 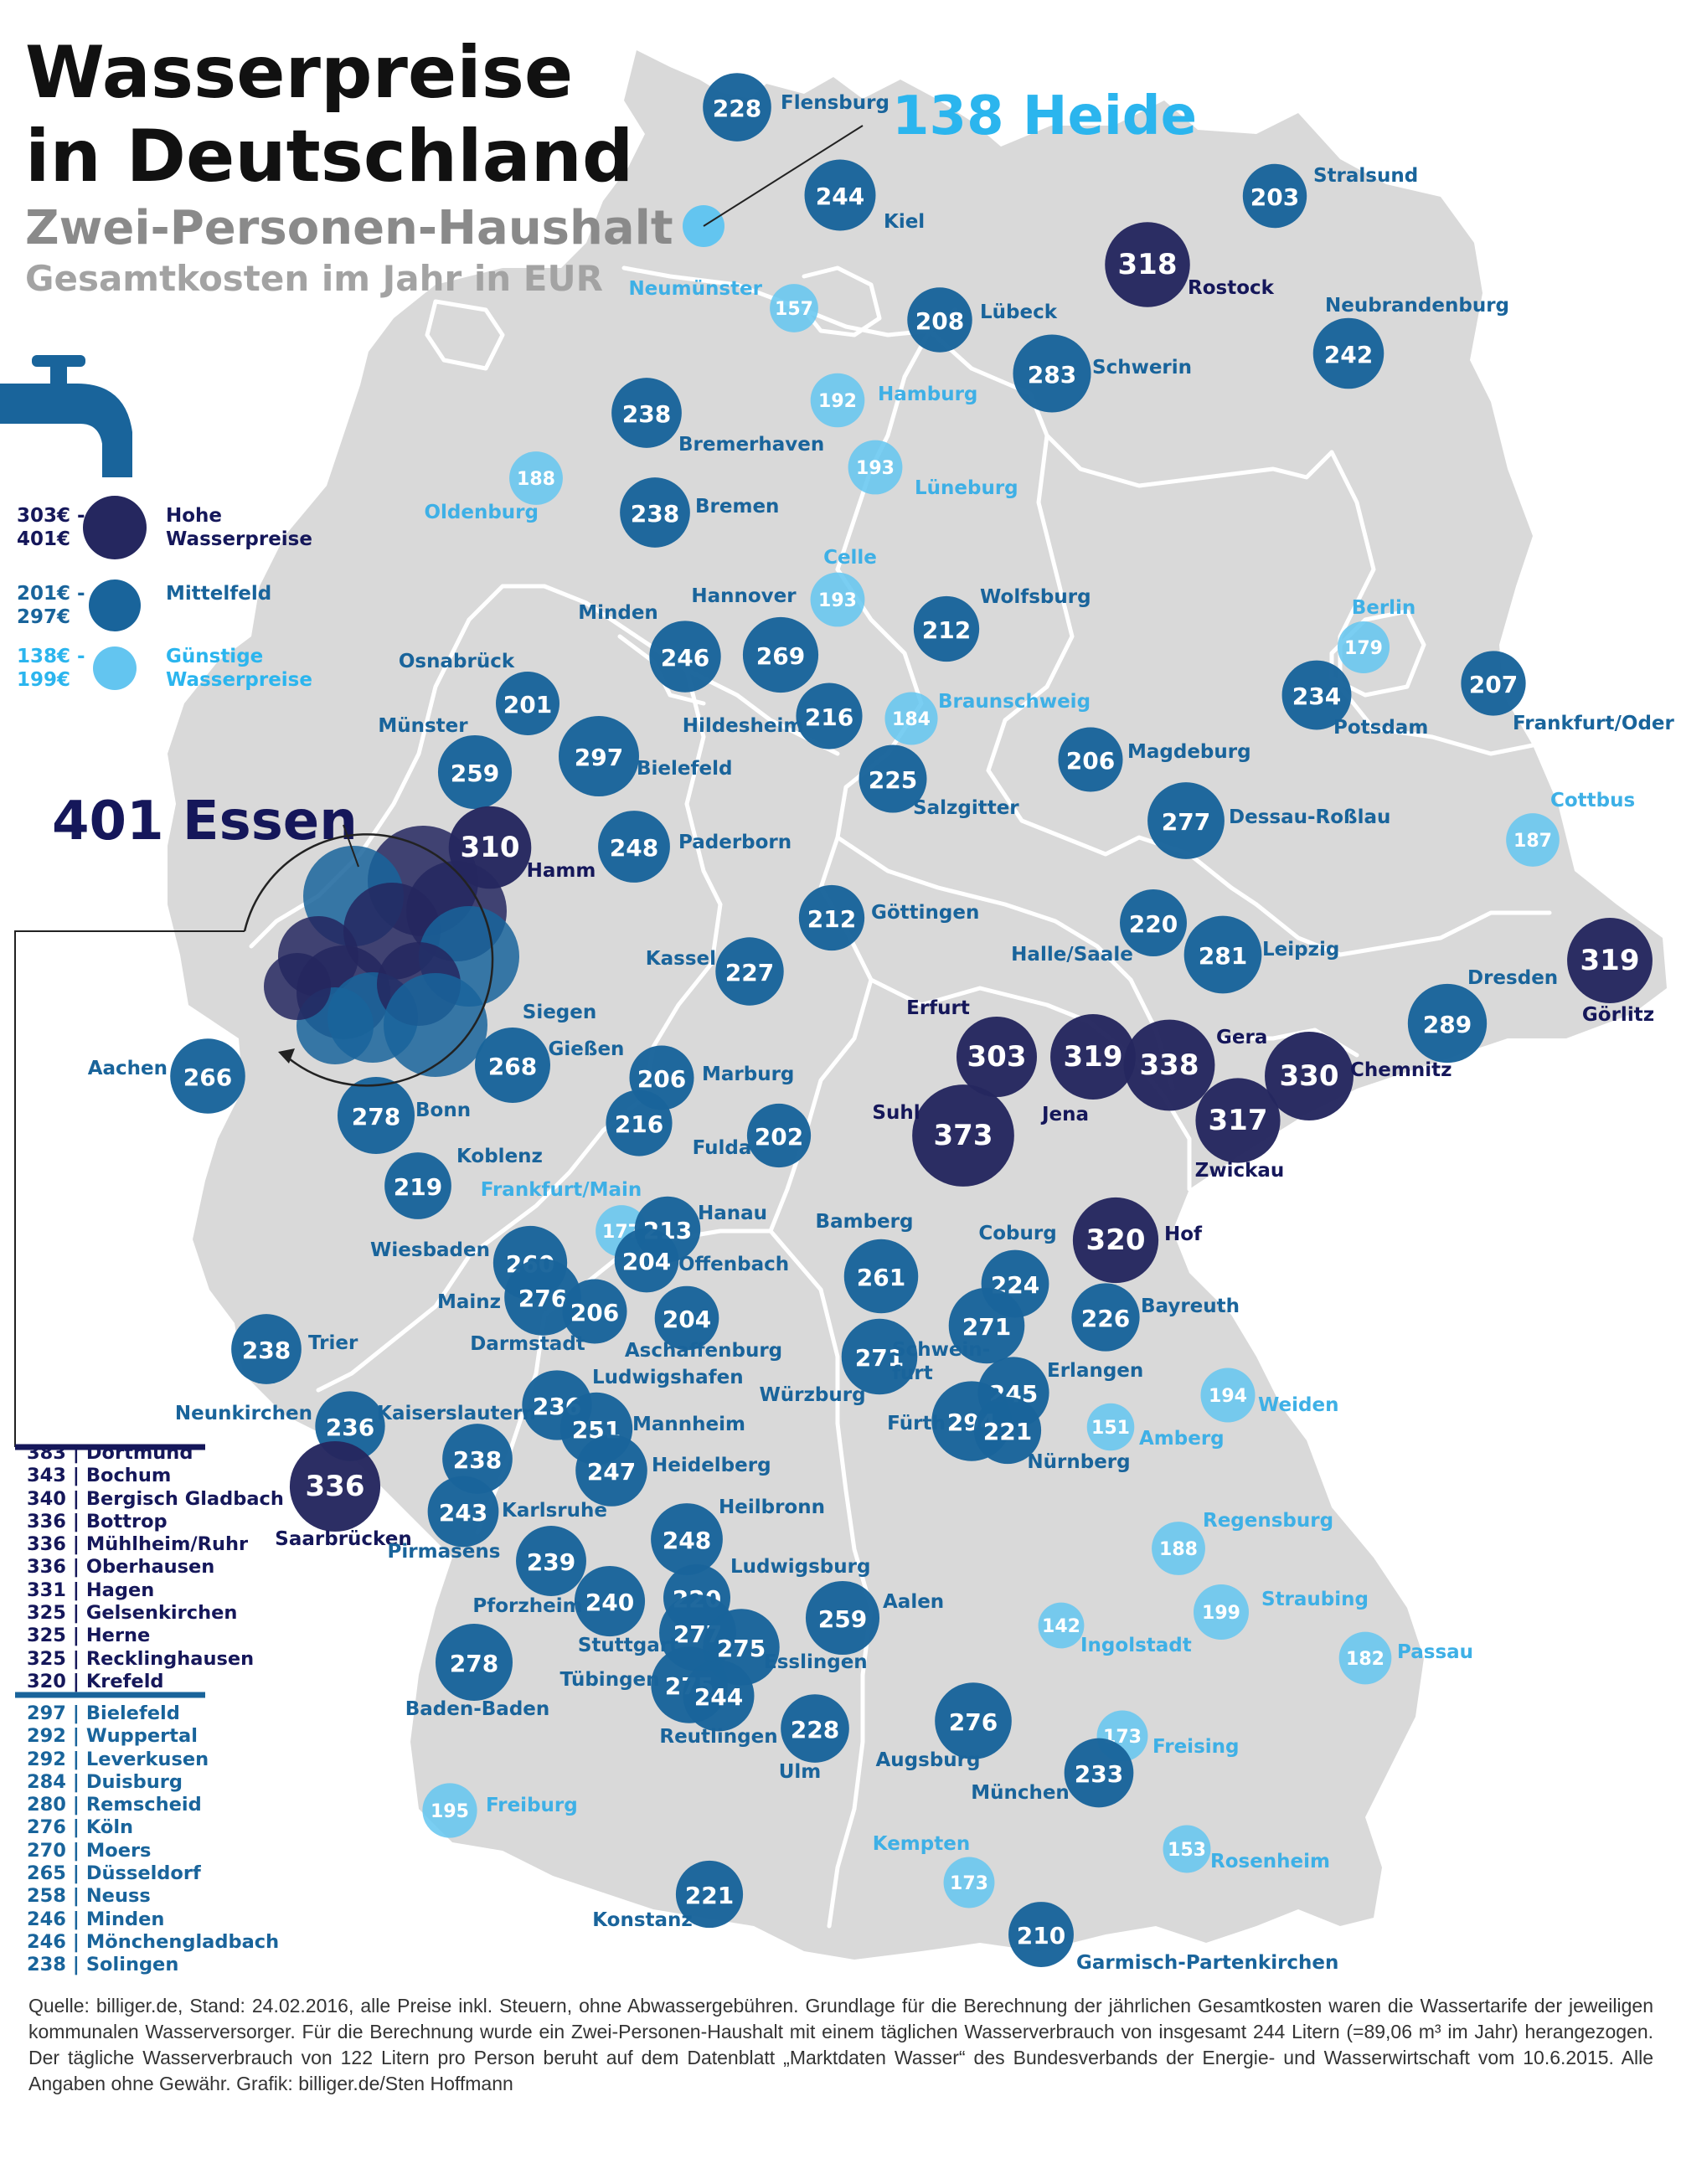 I want to click on city-name: Garmisch-Partenkirchen, so click(x=1207, y=1963).